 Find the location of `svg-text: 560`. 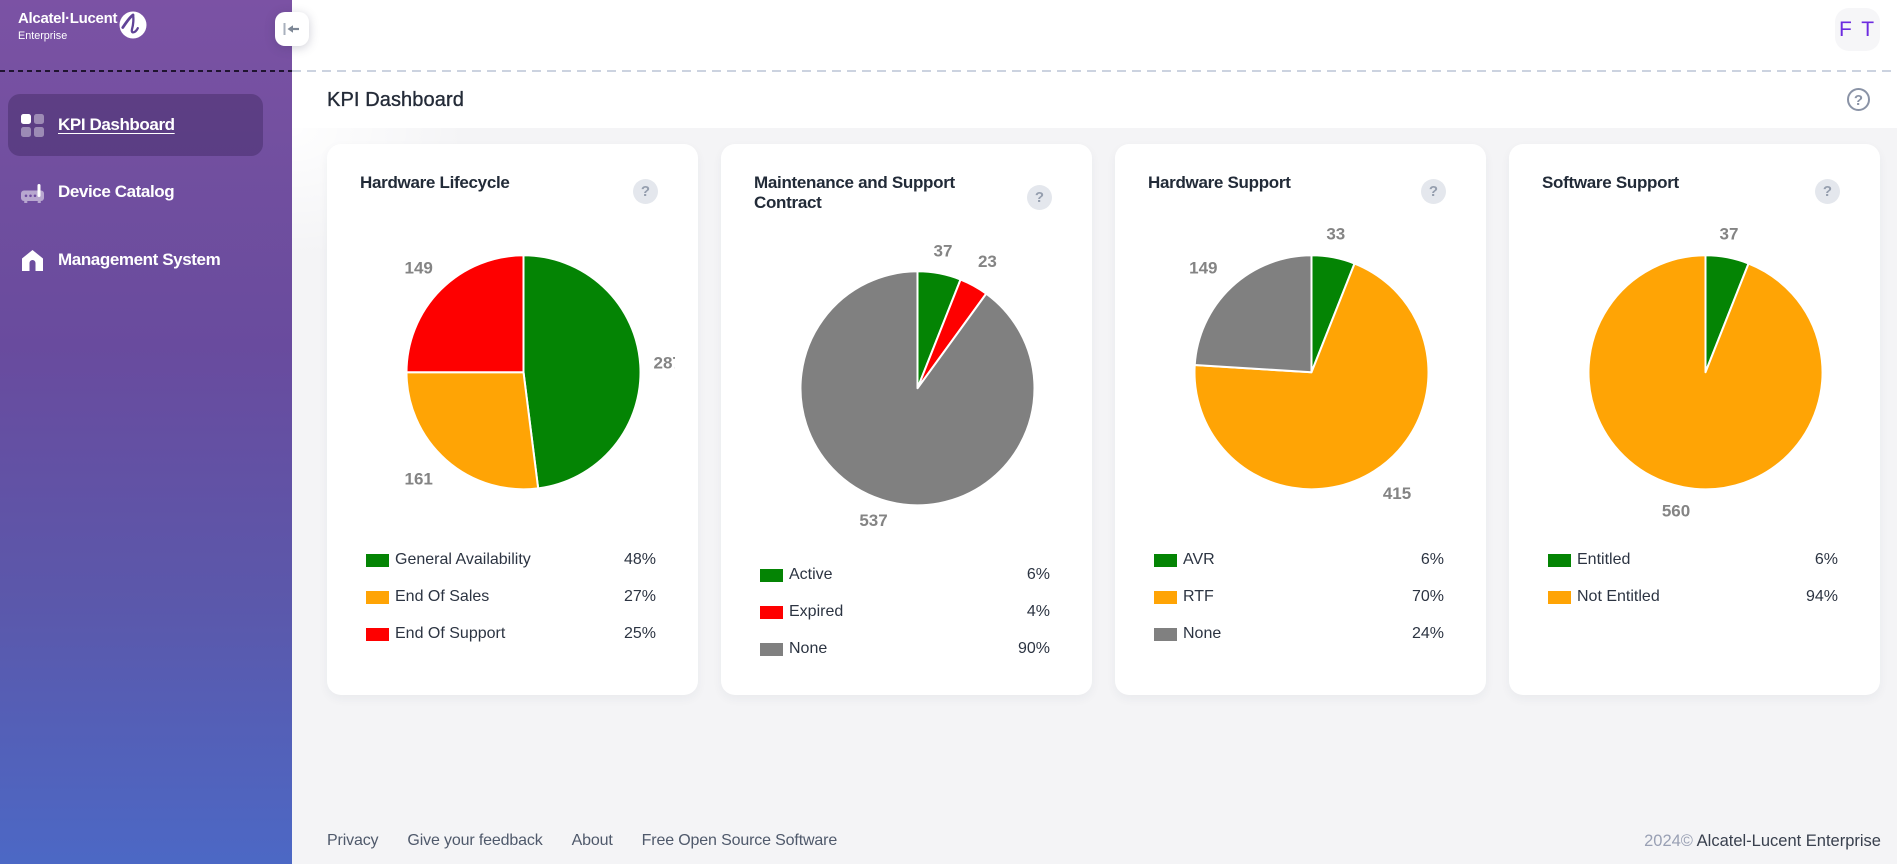

svg-text: 560 is located at coordinates (1676, 511).